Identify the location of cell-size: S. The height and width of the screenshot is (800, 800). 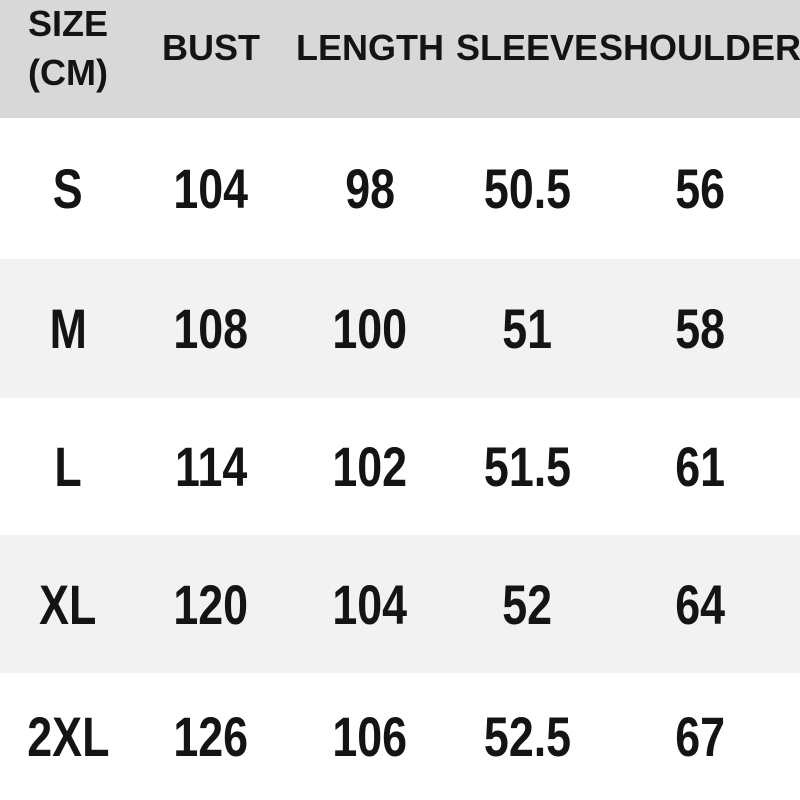
(68, 188).